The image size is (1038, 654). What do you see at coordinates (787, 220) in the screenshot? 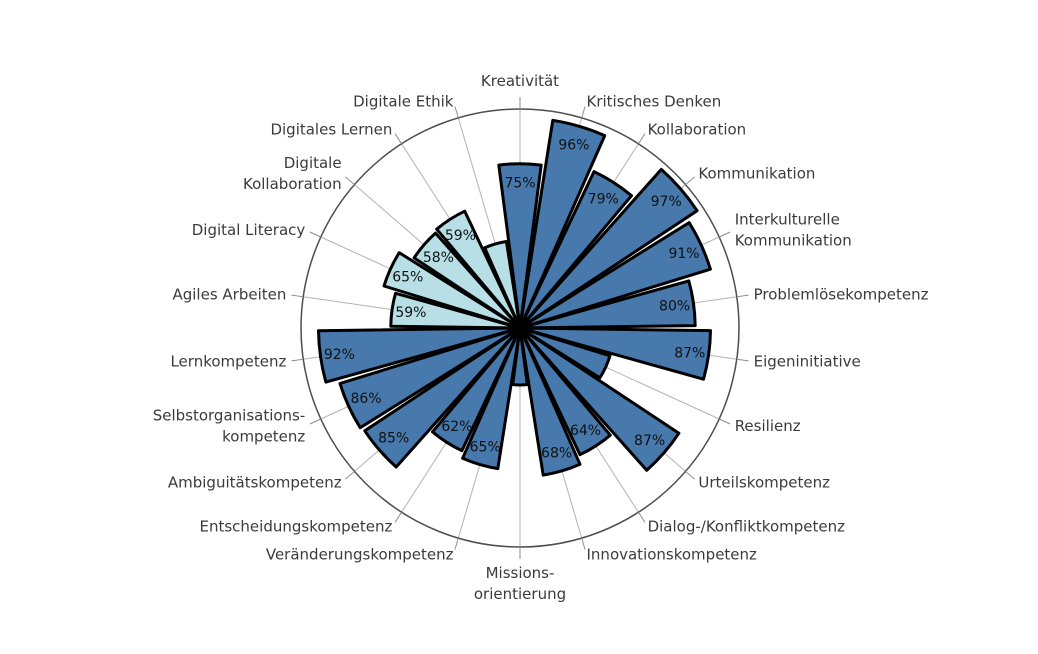
I see `category-label: Interkulturelle` at bounding box center [787, 220].